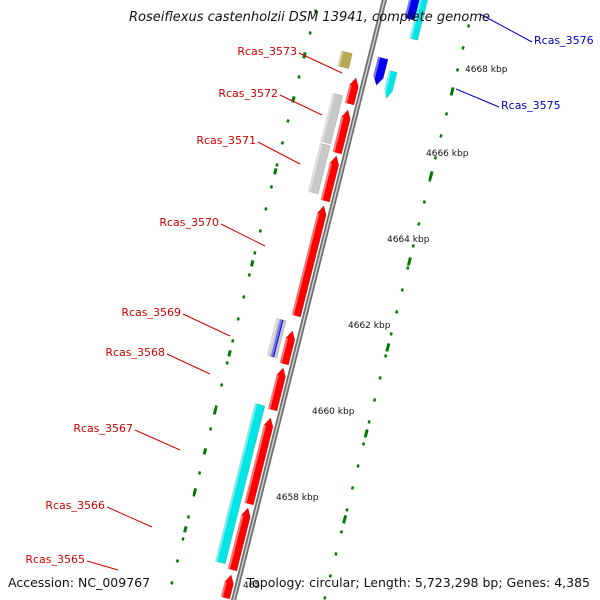 This screenshot has width=600, height=600. I want to click on scale-label: 4668 kbp, so click(486, 70).